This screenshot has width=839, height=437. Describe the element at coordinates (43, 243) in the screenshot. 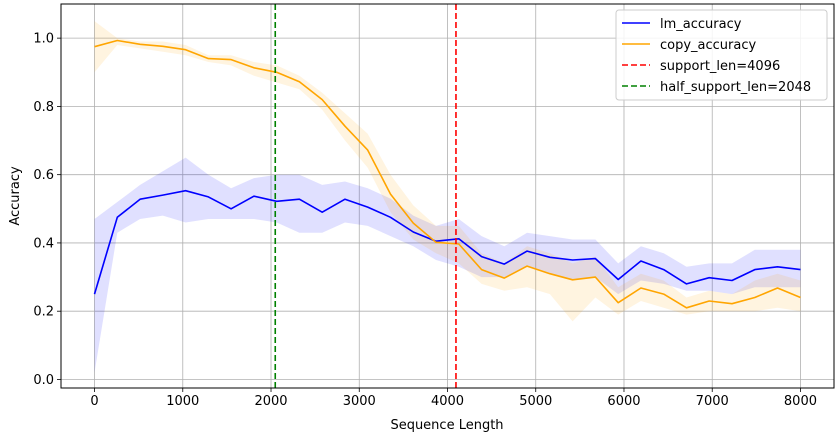

I see `y-tick-label: 0.4` at that location.